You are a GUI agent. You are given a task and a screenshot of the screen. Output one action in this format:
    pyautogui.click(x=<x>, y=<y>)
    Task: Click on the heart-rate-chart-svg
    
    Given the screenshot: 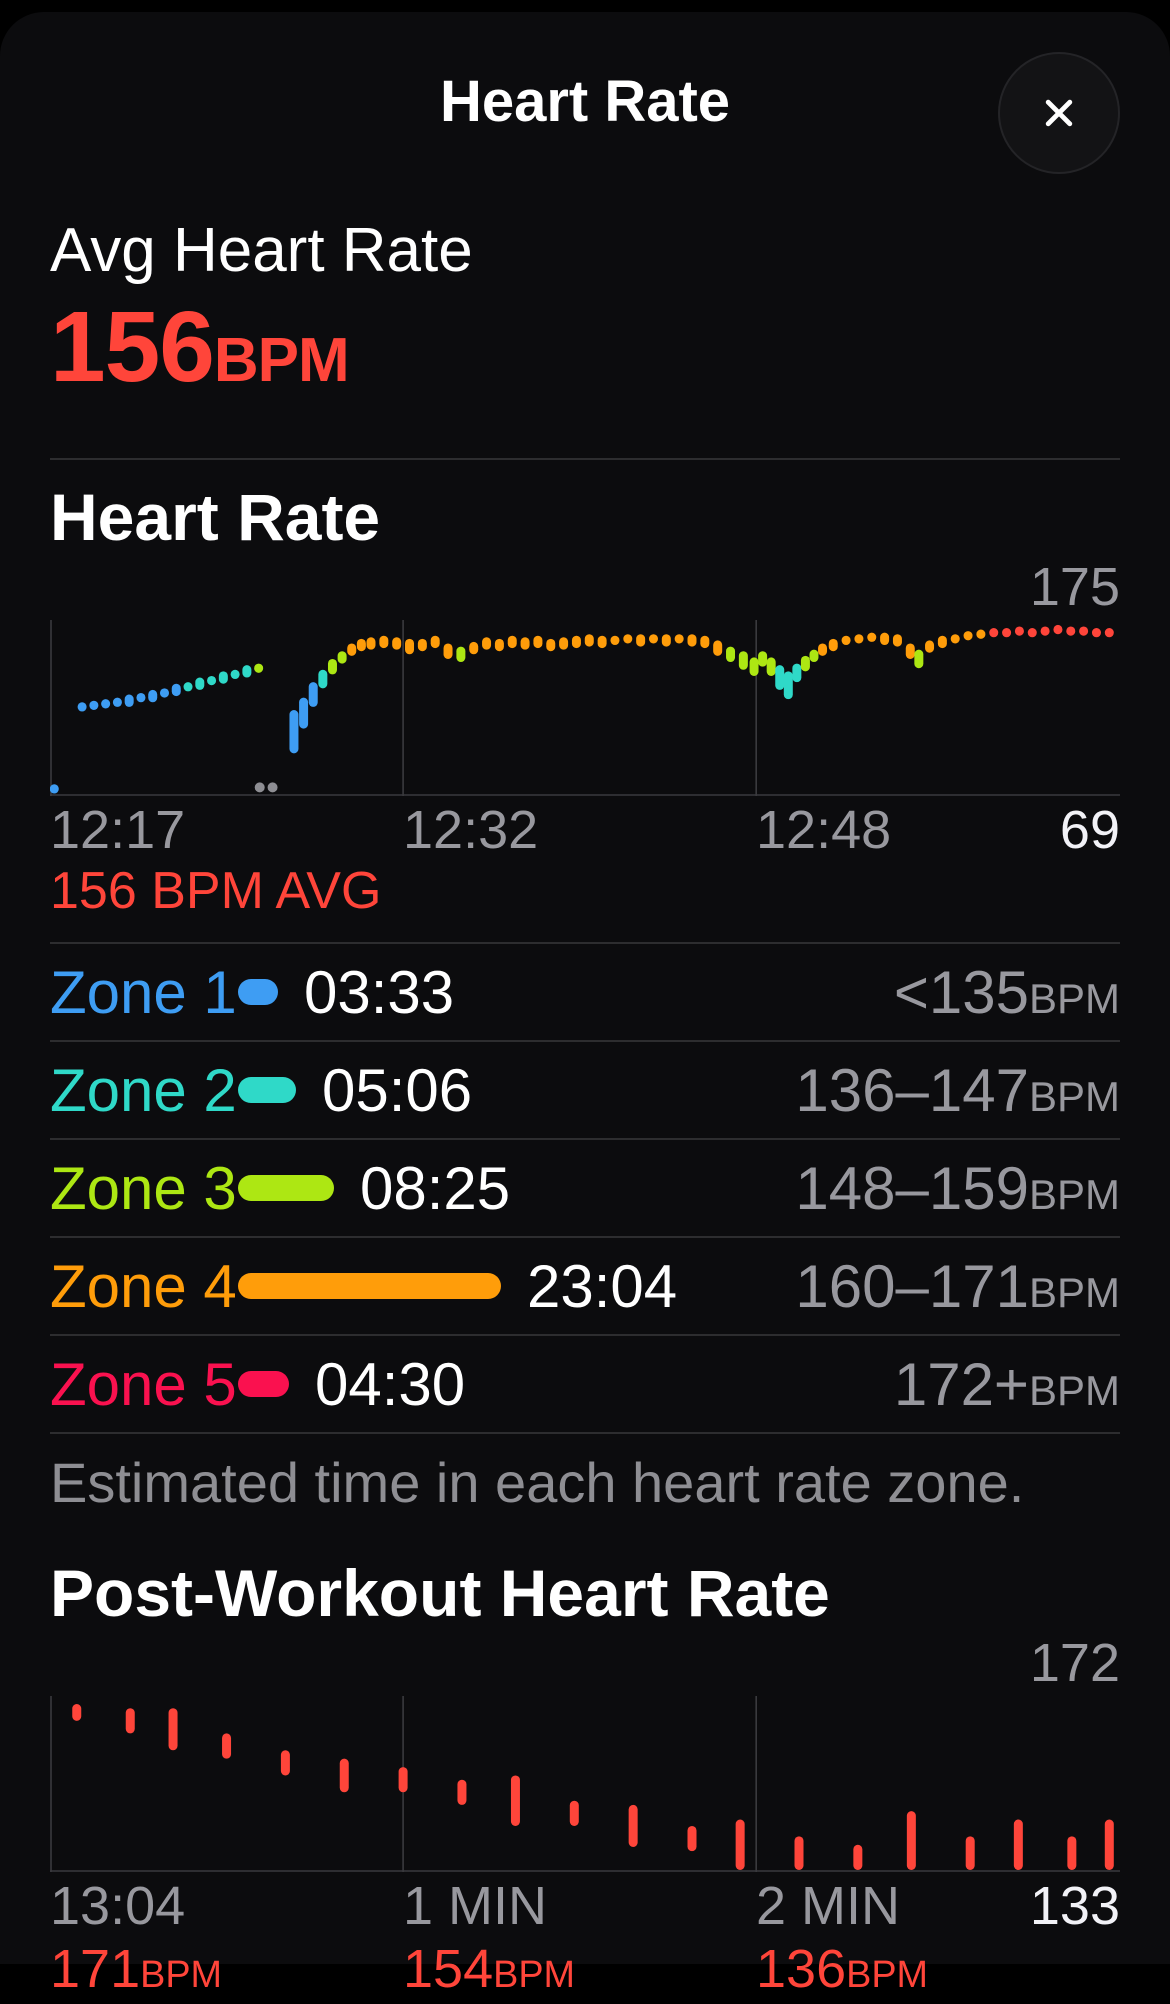 What is the action you would take?
    pyautogui.click(x=585, y=708)
    